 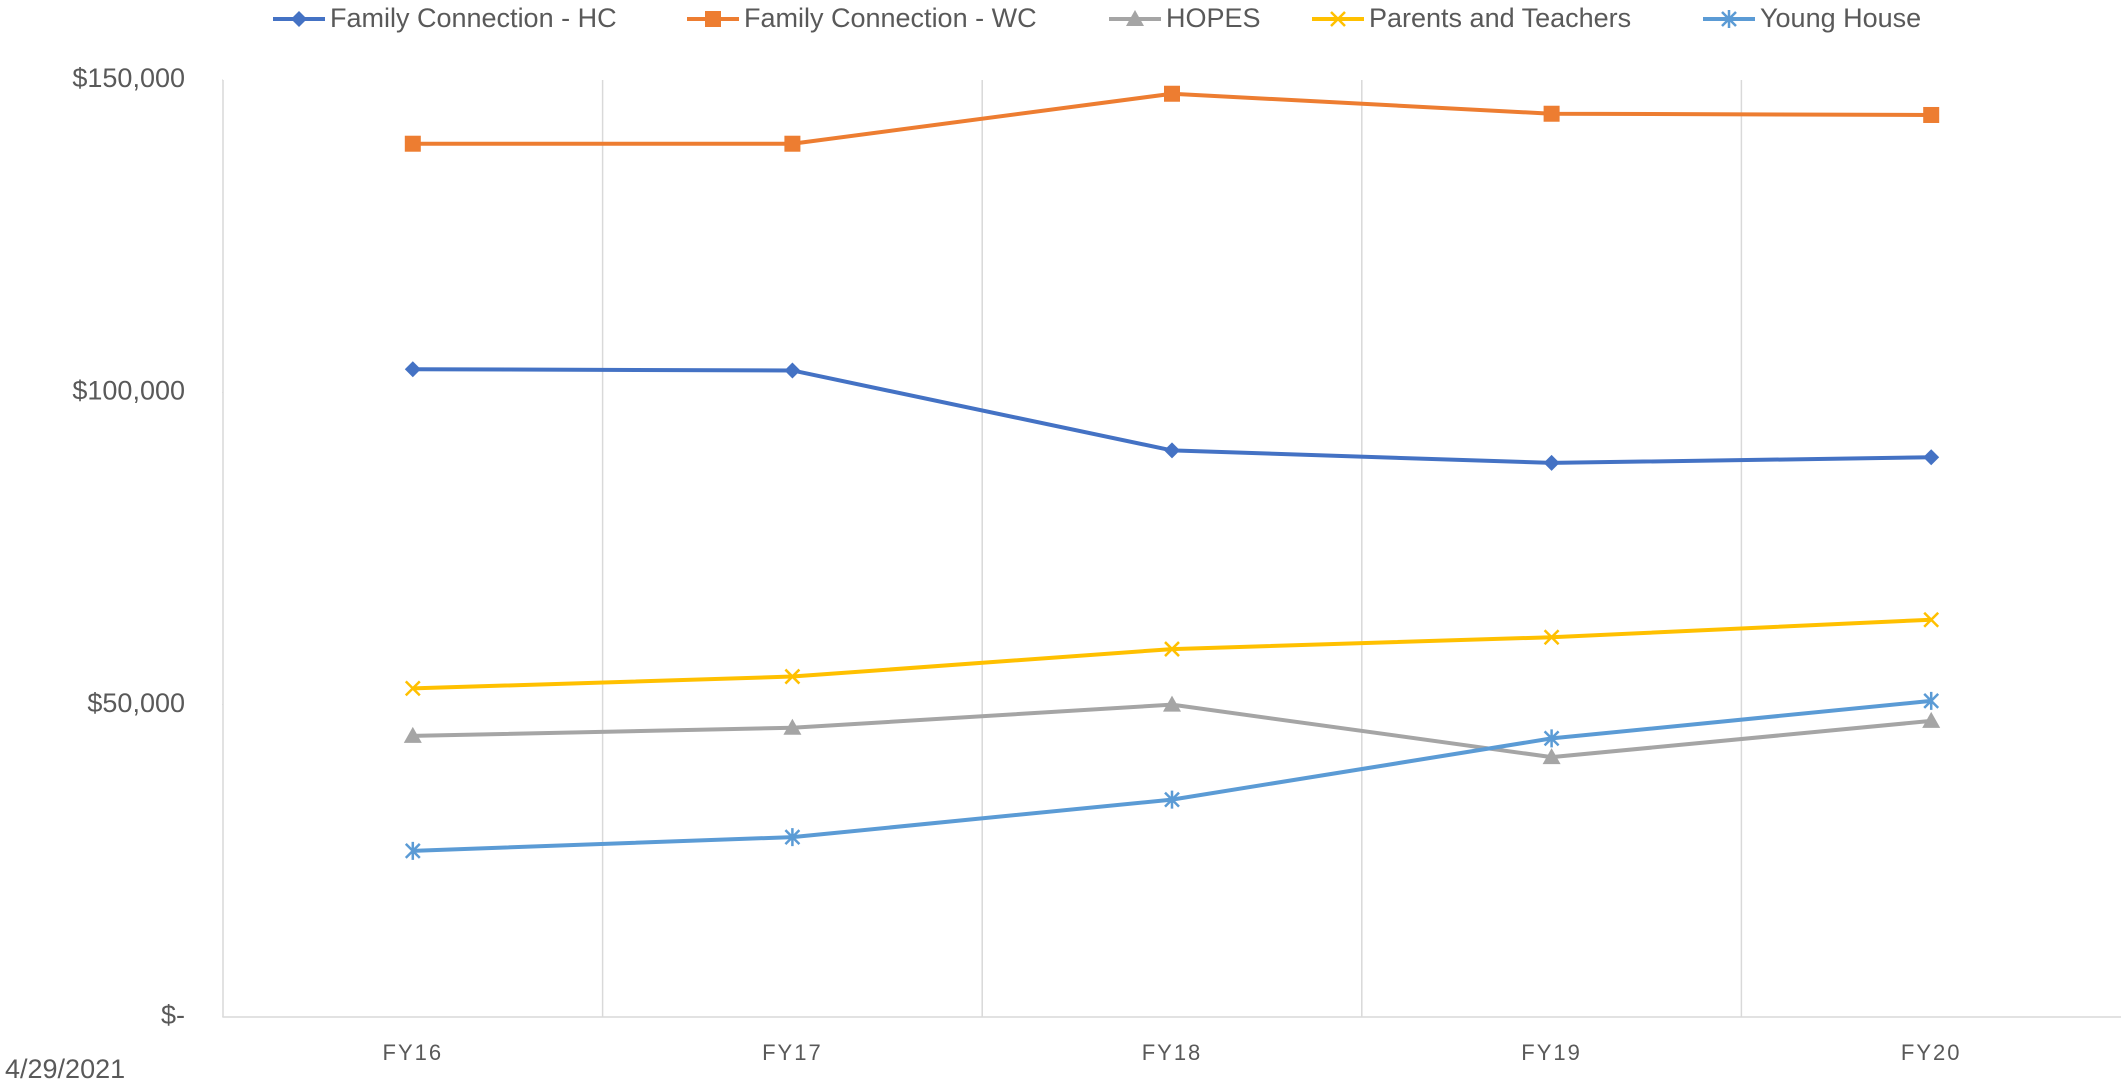 I want to click on y-tick-label: $-, so click(x=173, y=1015).